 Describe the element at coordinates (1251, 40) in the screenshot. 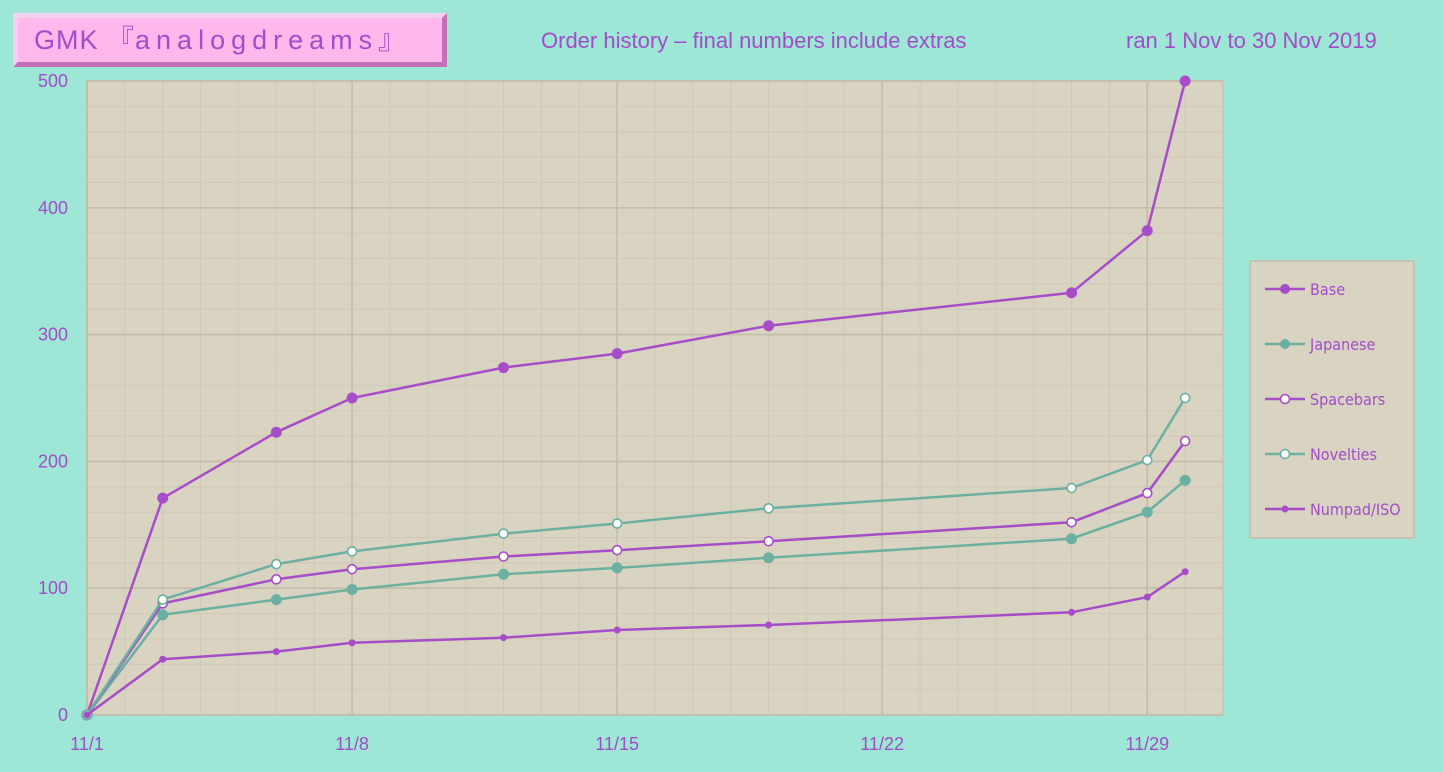

I see `date-range: ran 1 Nov to 30 Nov 2019` at that location.